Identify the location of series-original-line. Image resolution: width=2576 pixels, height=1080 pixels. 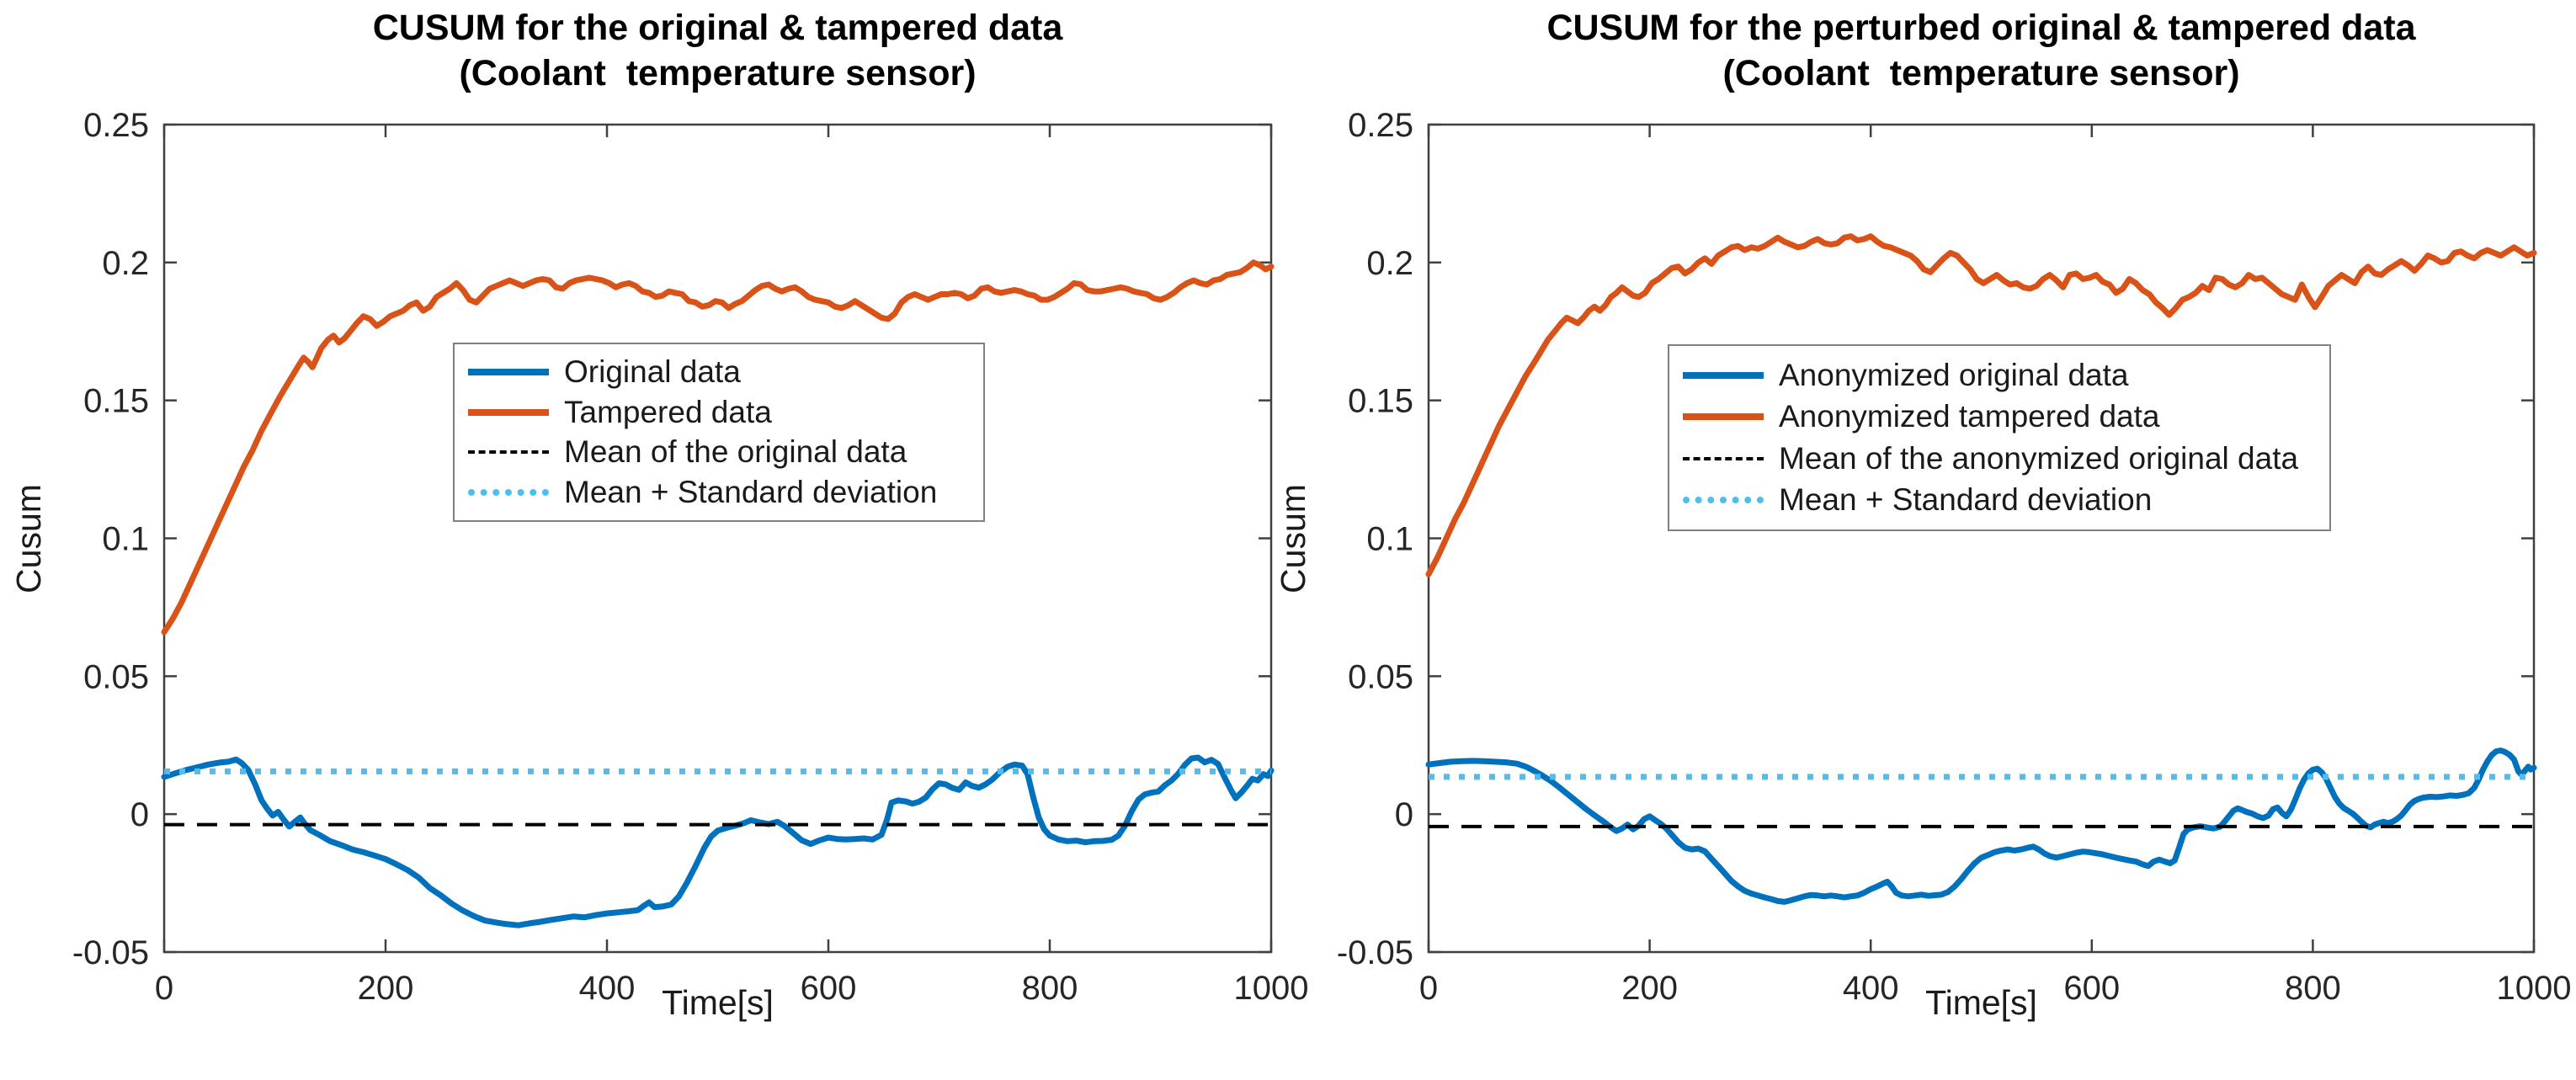
(718, 841).